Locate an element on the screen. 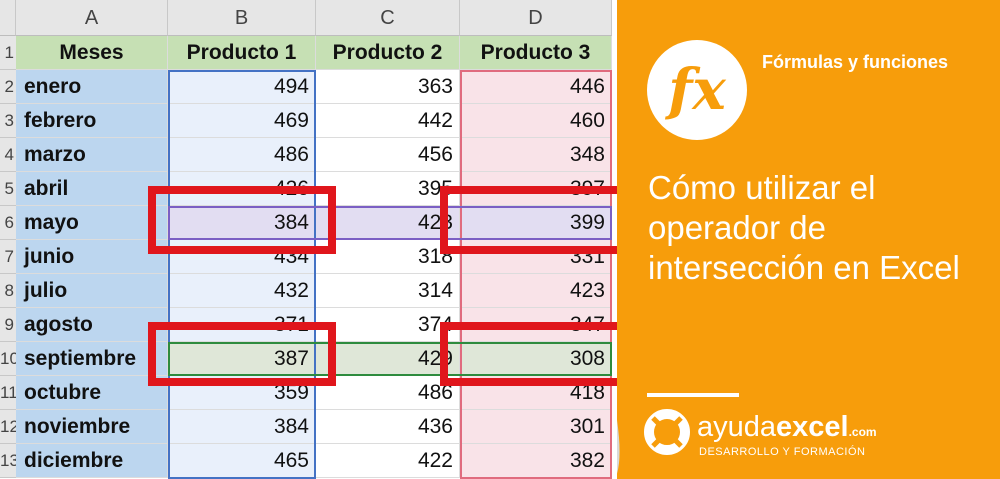 This screenshot has width=1000, height=479. value-cell: 429 is located at coordinates (388, 359).